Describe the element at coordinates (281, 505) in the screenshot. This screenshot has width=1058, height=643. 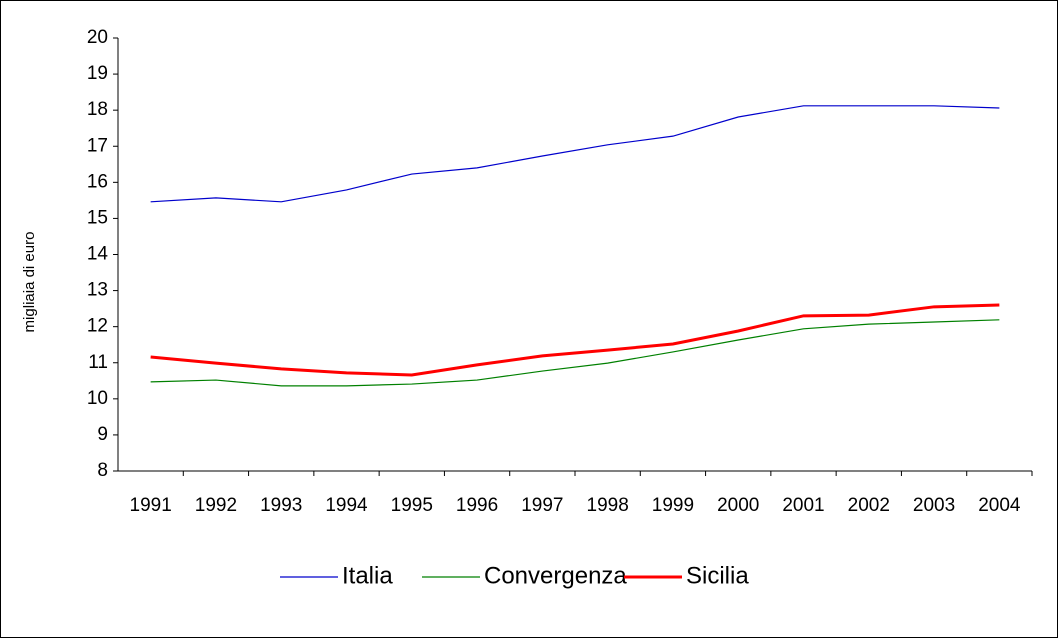
I see `x-tick-label: 1993` at that location.